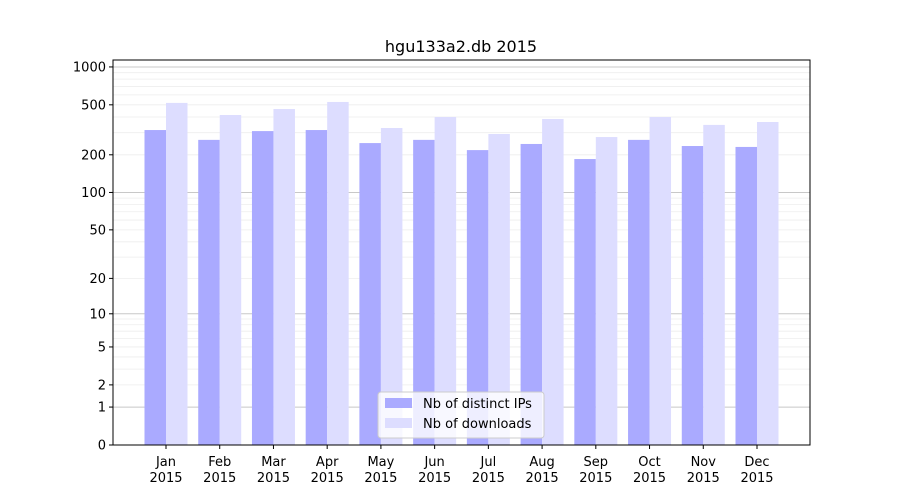 The image size is (900, 504). I want to click on x-tick-label: Apr 2015, so click(327, 470).